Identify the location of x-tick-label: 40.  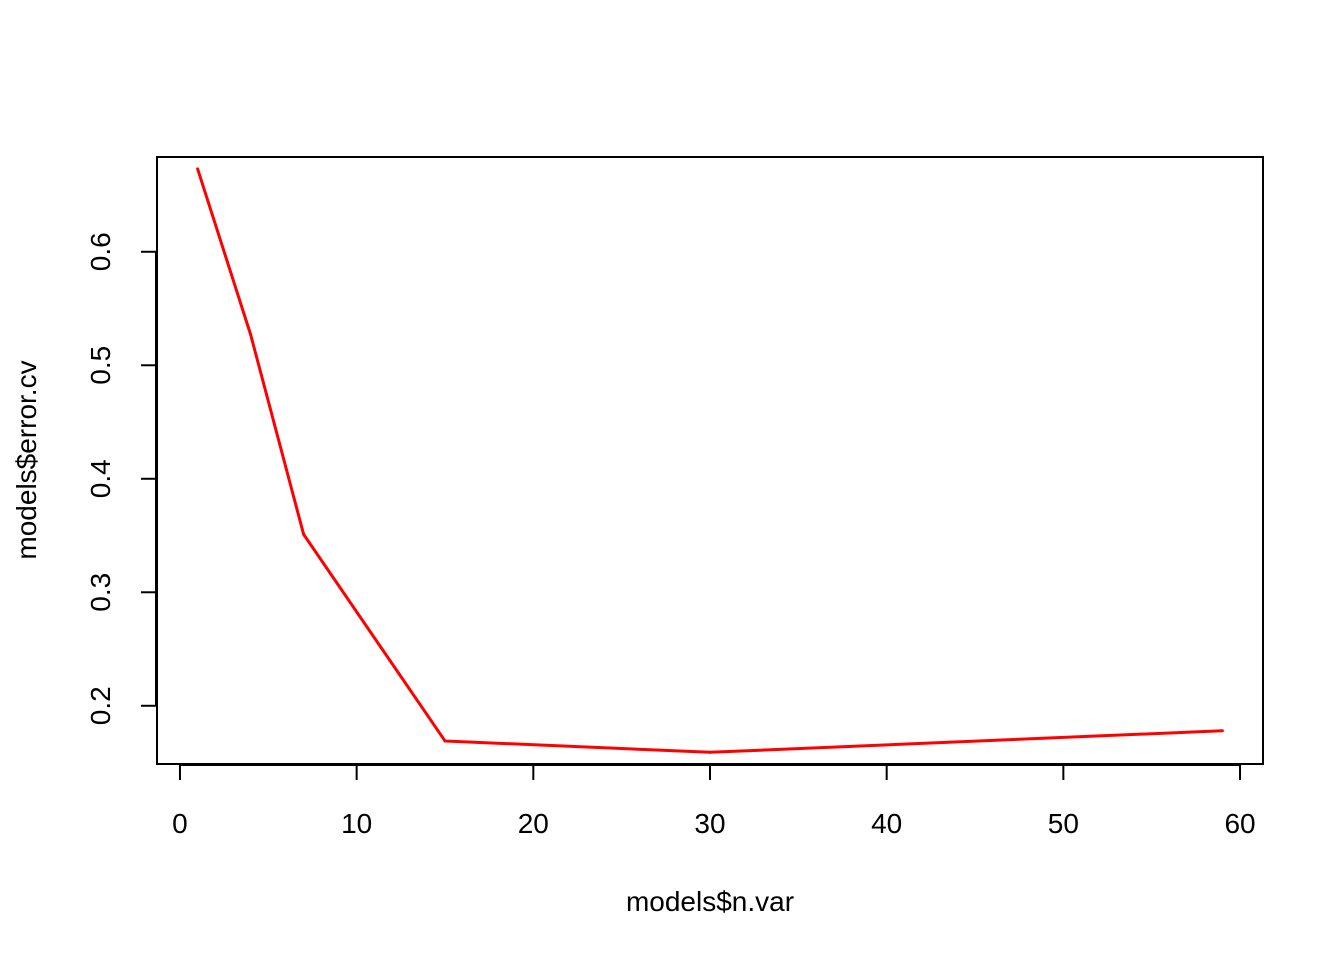
(886, 823).